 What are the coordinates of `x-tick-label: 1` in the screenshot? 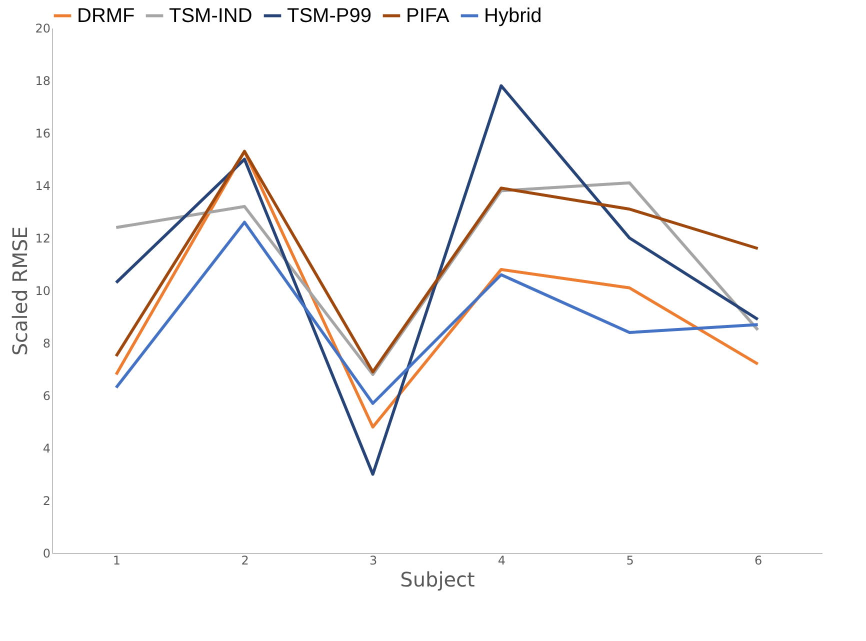 It's located at (116, 561).